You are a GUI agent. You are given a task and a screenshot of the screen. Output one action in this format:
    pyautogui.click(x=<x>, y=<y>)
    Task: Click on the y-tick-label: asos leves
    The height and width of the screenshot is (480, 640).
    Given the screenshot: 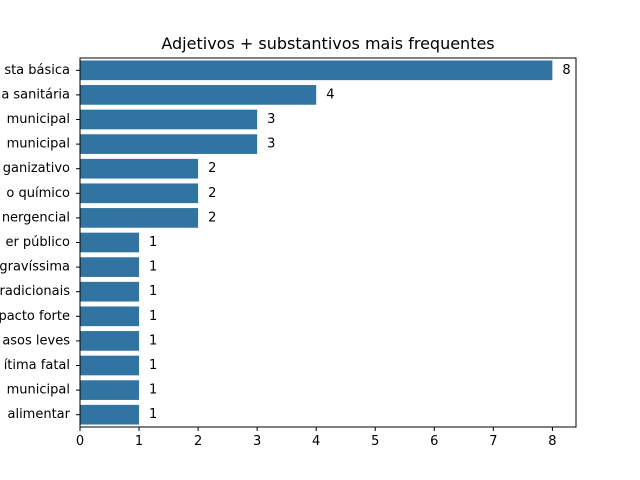 What is the action you would take?
    pyautogui.click(x=36, y=340)
    